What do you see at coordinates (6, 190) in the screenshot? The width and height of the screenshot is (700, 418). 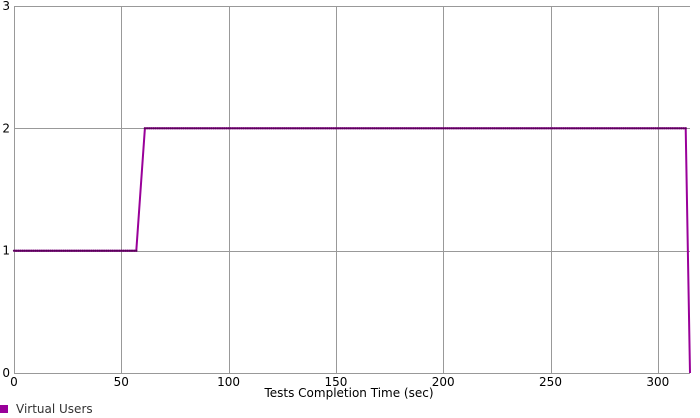 I see `y-tick-labels: 0 1 2 3` at bounding box center [6, 190].